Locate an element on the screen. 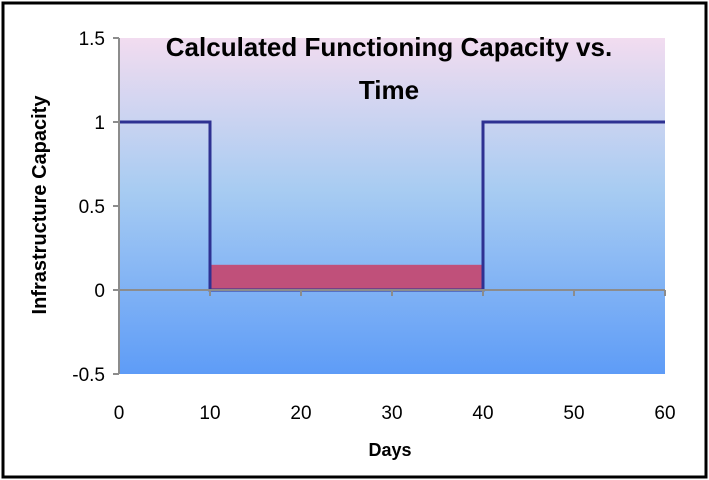  y-axis-label: Infrastructure Capacity is located at coordinates (40, 205).